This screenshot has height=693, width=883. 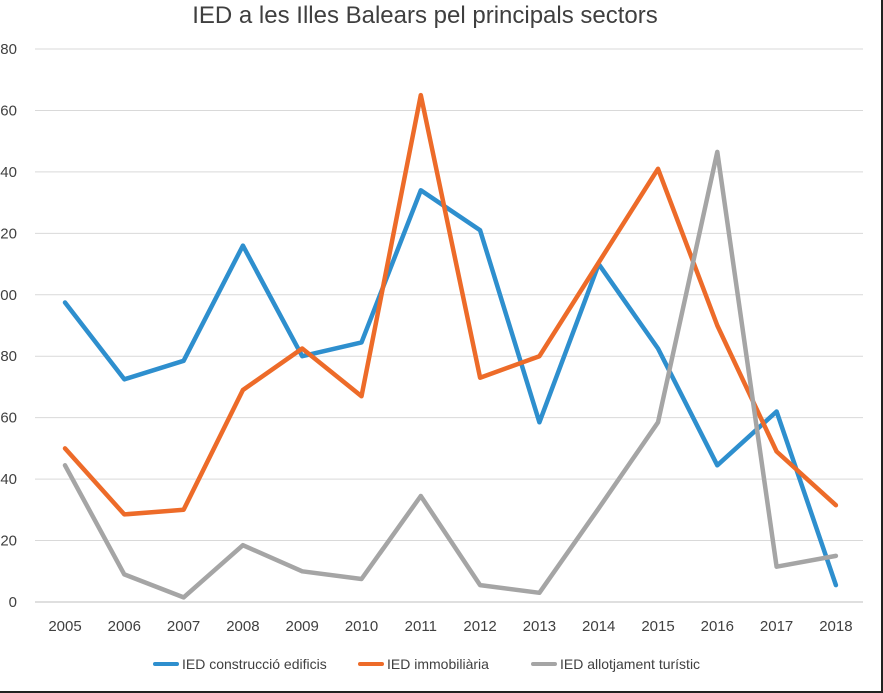 What do you see at coordinates (8, 110) in the screenshot?
I see `y-tick-label: 160` at bounding box center [8, 110].